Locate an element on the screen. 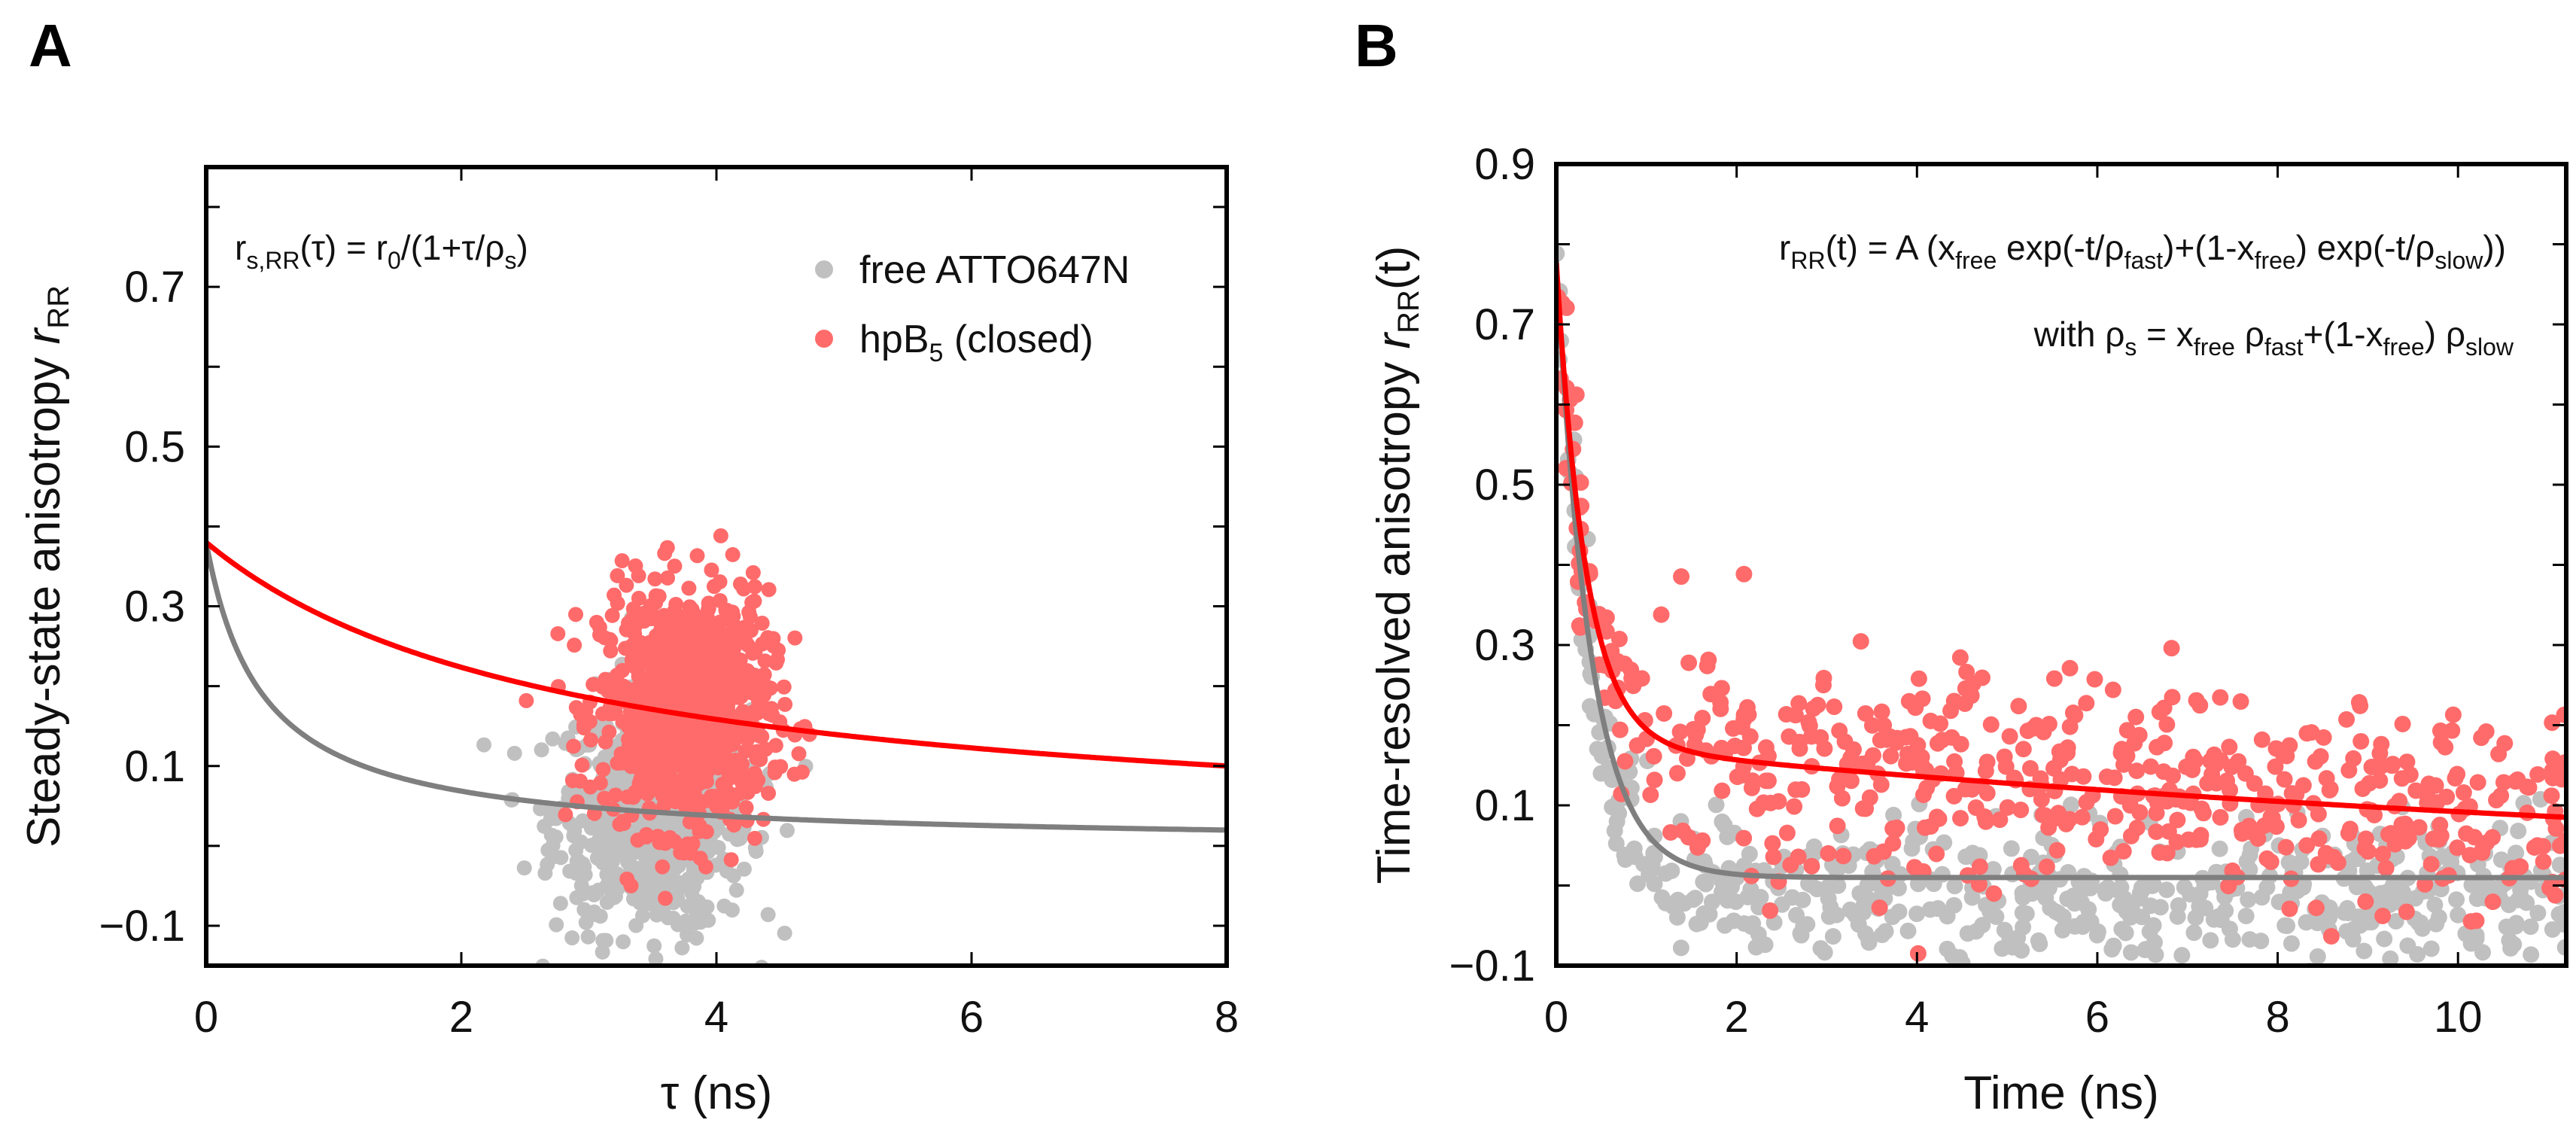  y-tick-label: −0.1 is located at coordinates (1492, 966).